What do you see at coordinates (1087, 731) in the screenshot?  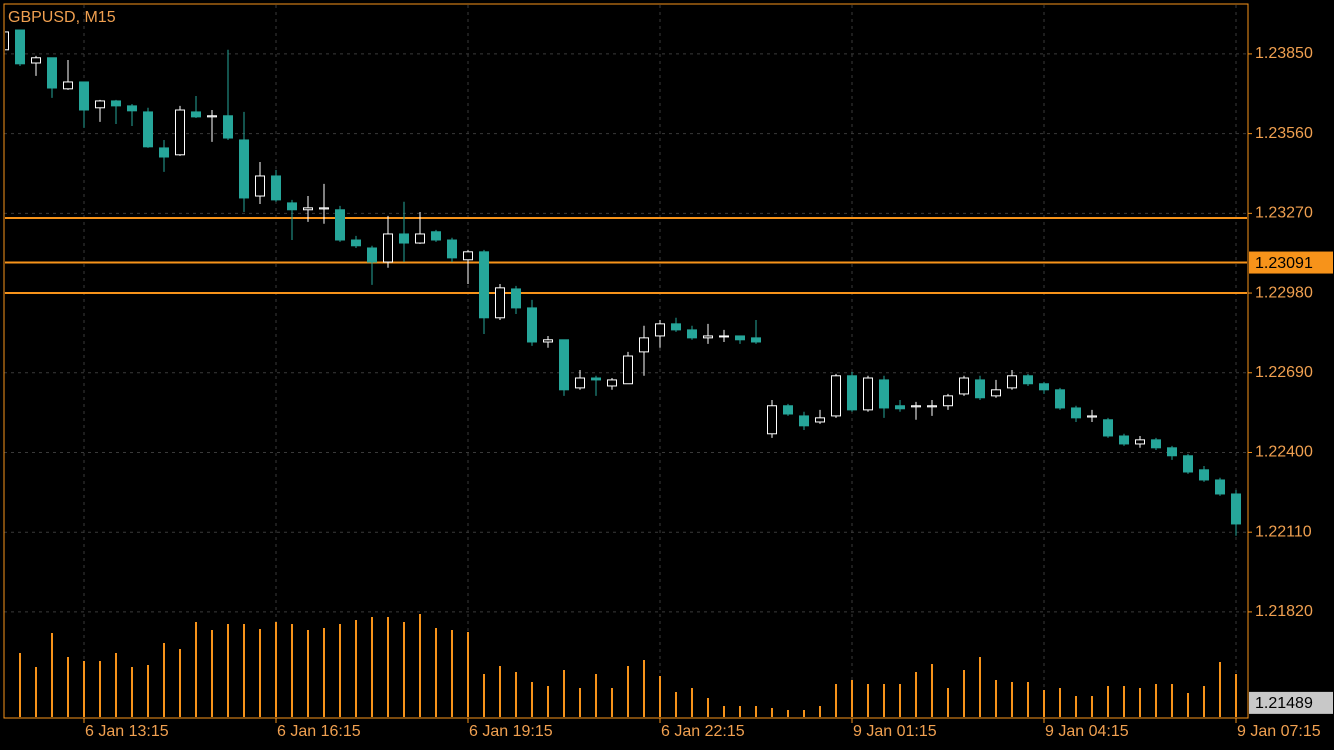 I see `x-tick-label: 9 Jan 04:15` at bounding box center [1087, 731].